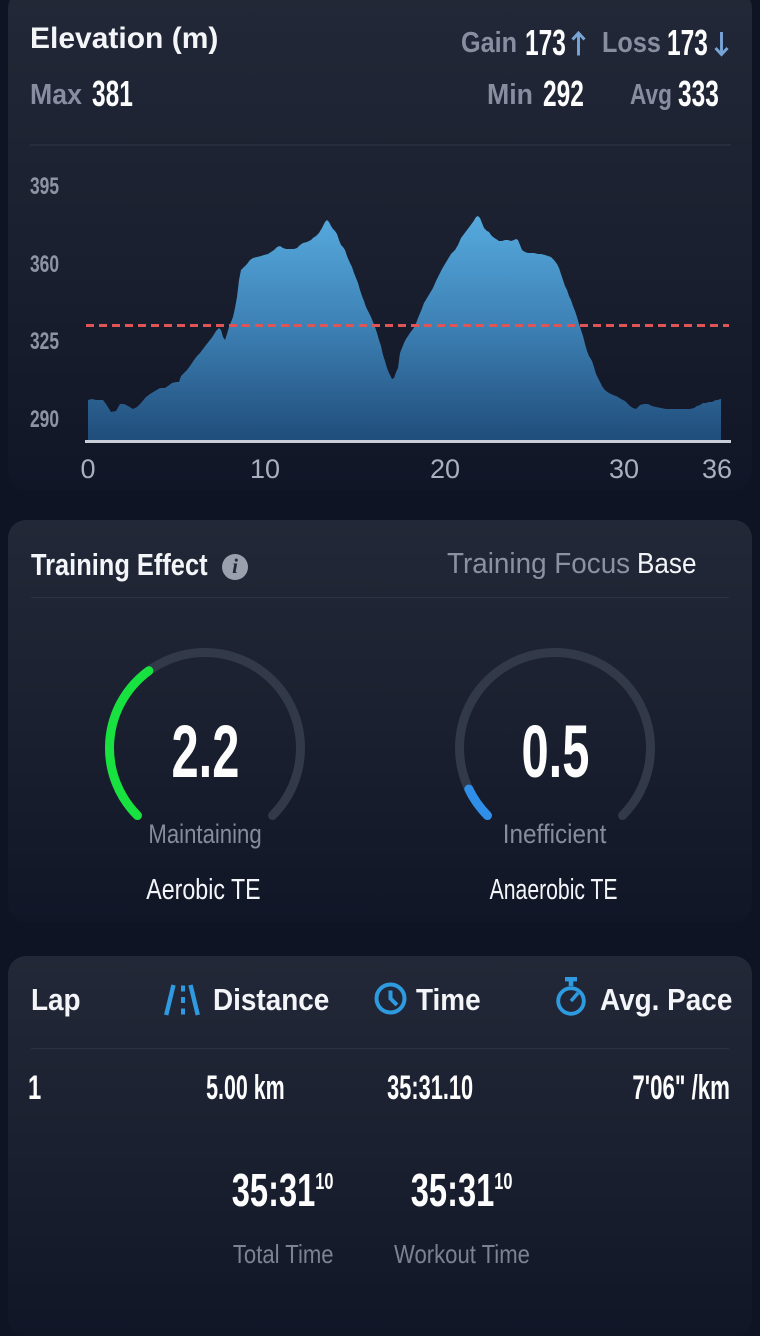  Describe the element at coordinates (445, 469) in the screenshot. I see `svg-text: 20` at that location.